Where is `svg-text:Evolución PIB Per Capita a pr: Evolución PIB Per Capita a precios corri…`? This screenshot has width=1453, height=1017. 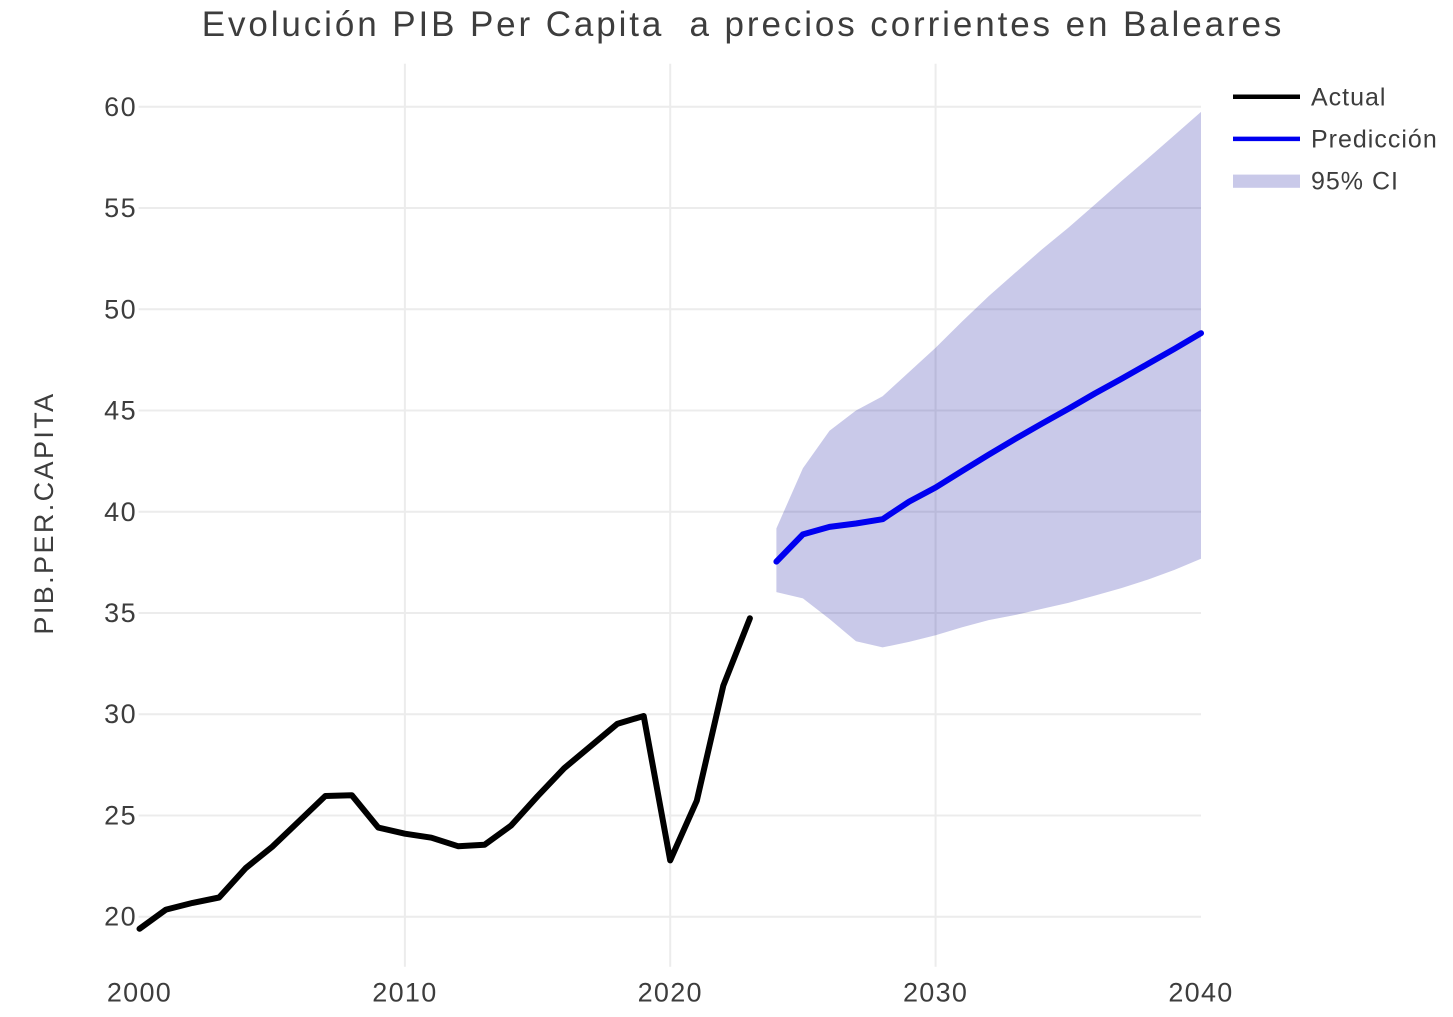
svg-text:Evolución PIB Per Capita a pr: Evolución PIB Per Capita a precios corri… is located at coordinates (743, 24).